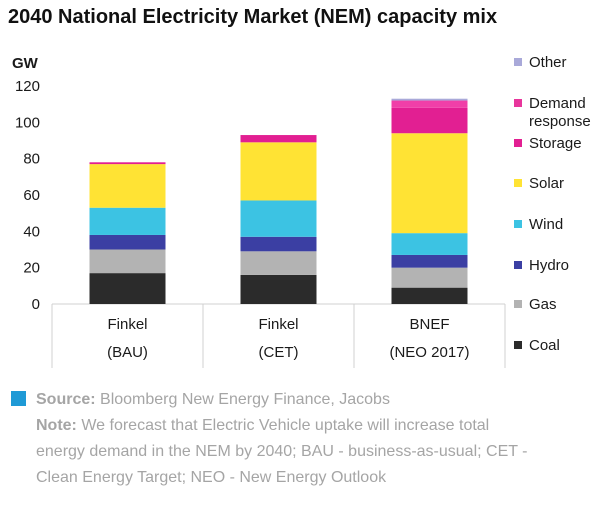 The image size is (600, 505). What do you see at coordinates (279, 352) in the screenshot?
I see `x-tick-label: (CET)` at bounding box center [279, 352].